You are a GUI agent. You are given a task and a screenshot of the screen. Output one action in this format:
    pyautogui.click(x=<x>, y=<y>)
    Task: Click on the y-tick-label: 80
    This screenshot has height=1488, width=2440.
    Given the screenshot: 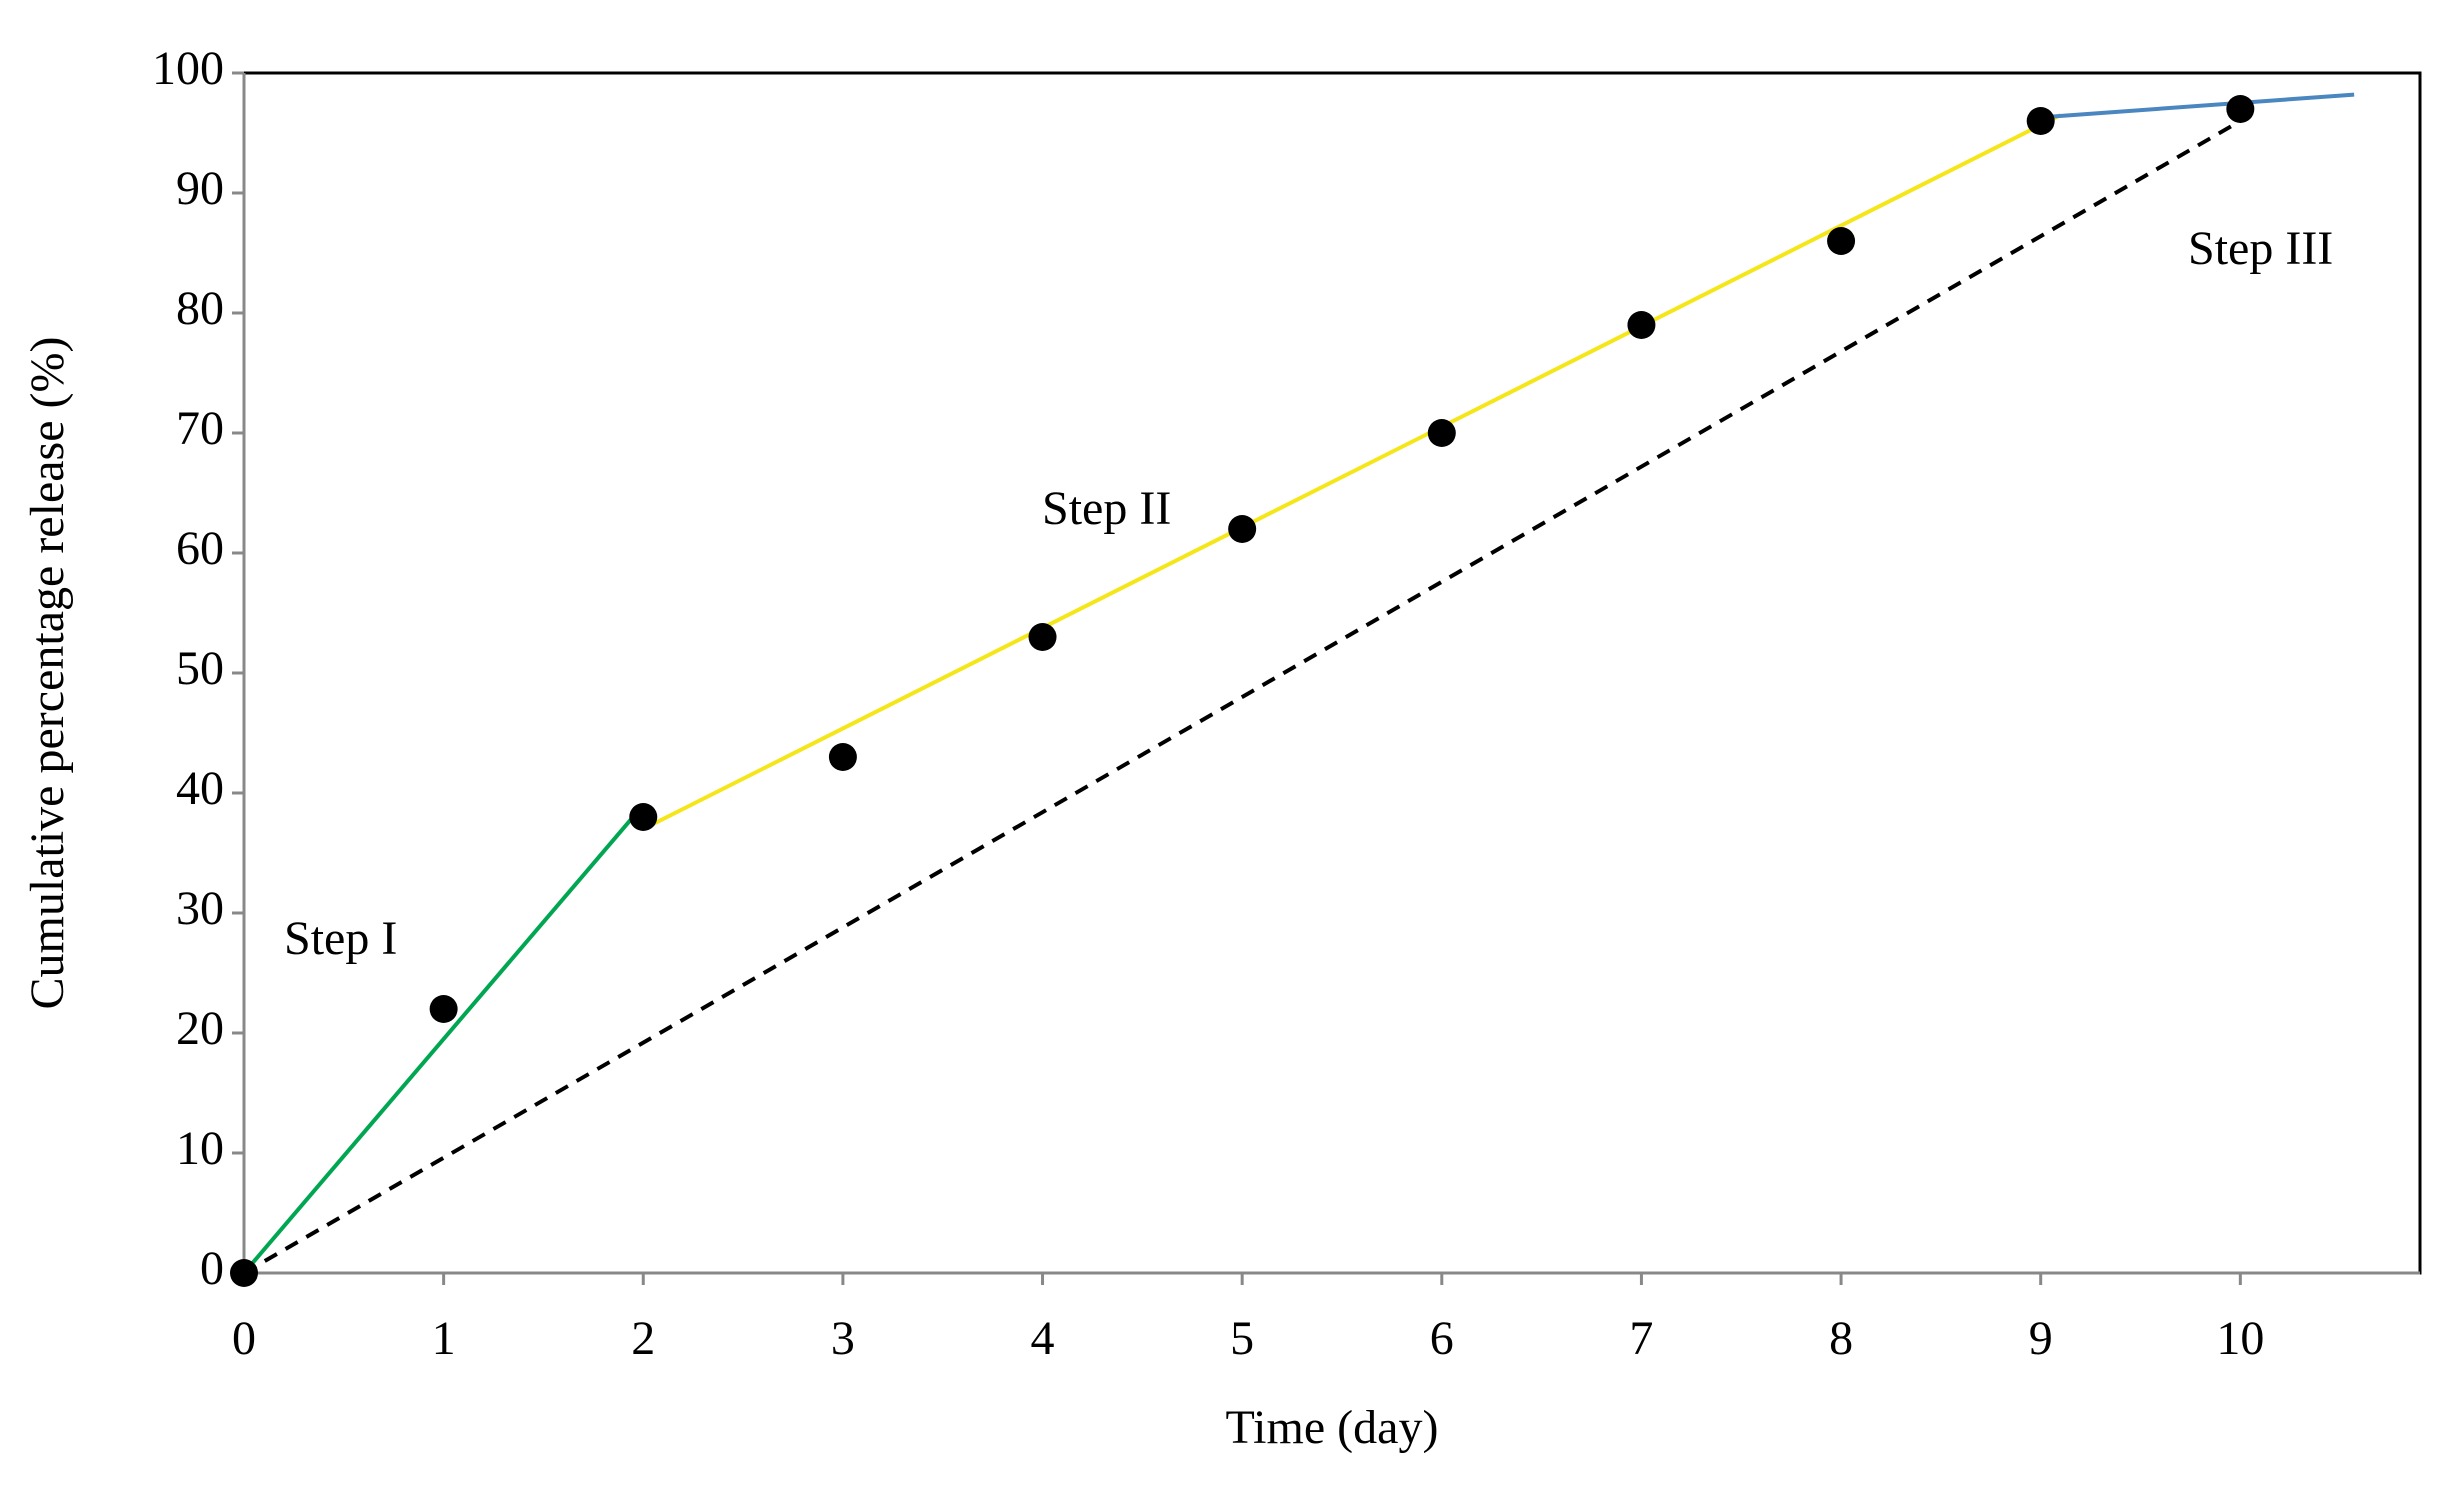 What is the action you would take?
    pyautogui.click(x=200, y=308)
    